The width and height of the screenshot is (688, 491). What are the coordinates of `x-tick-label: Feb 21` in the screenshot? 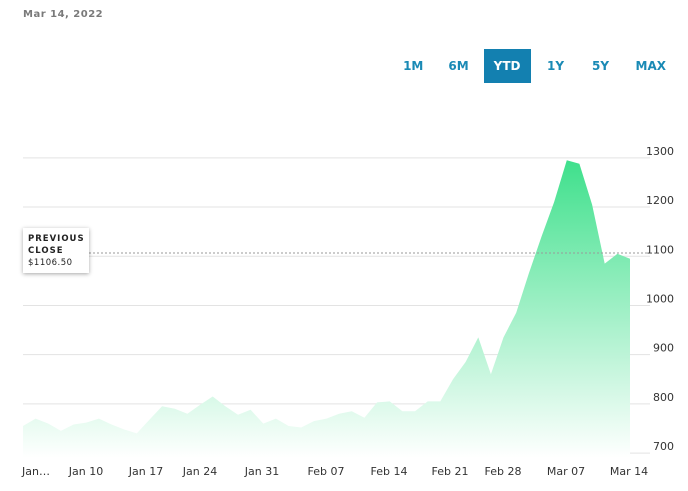 It's located at (450, 471).